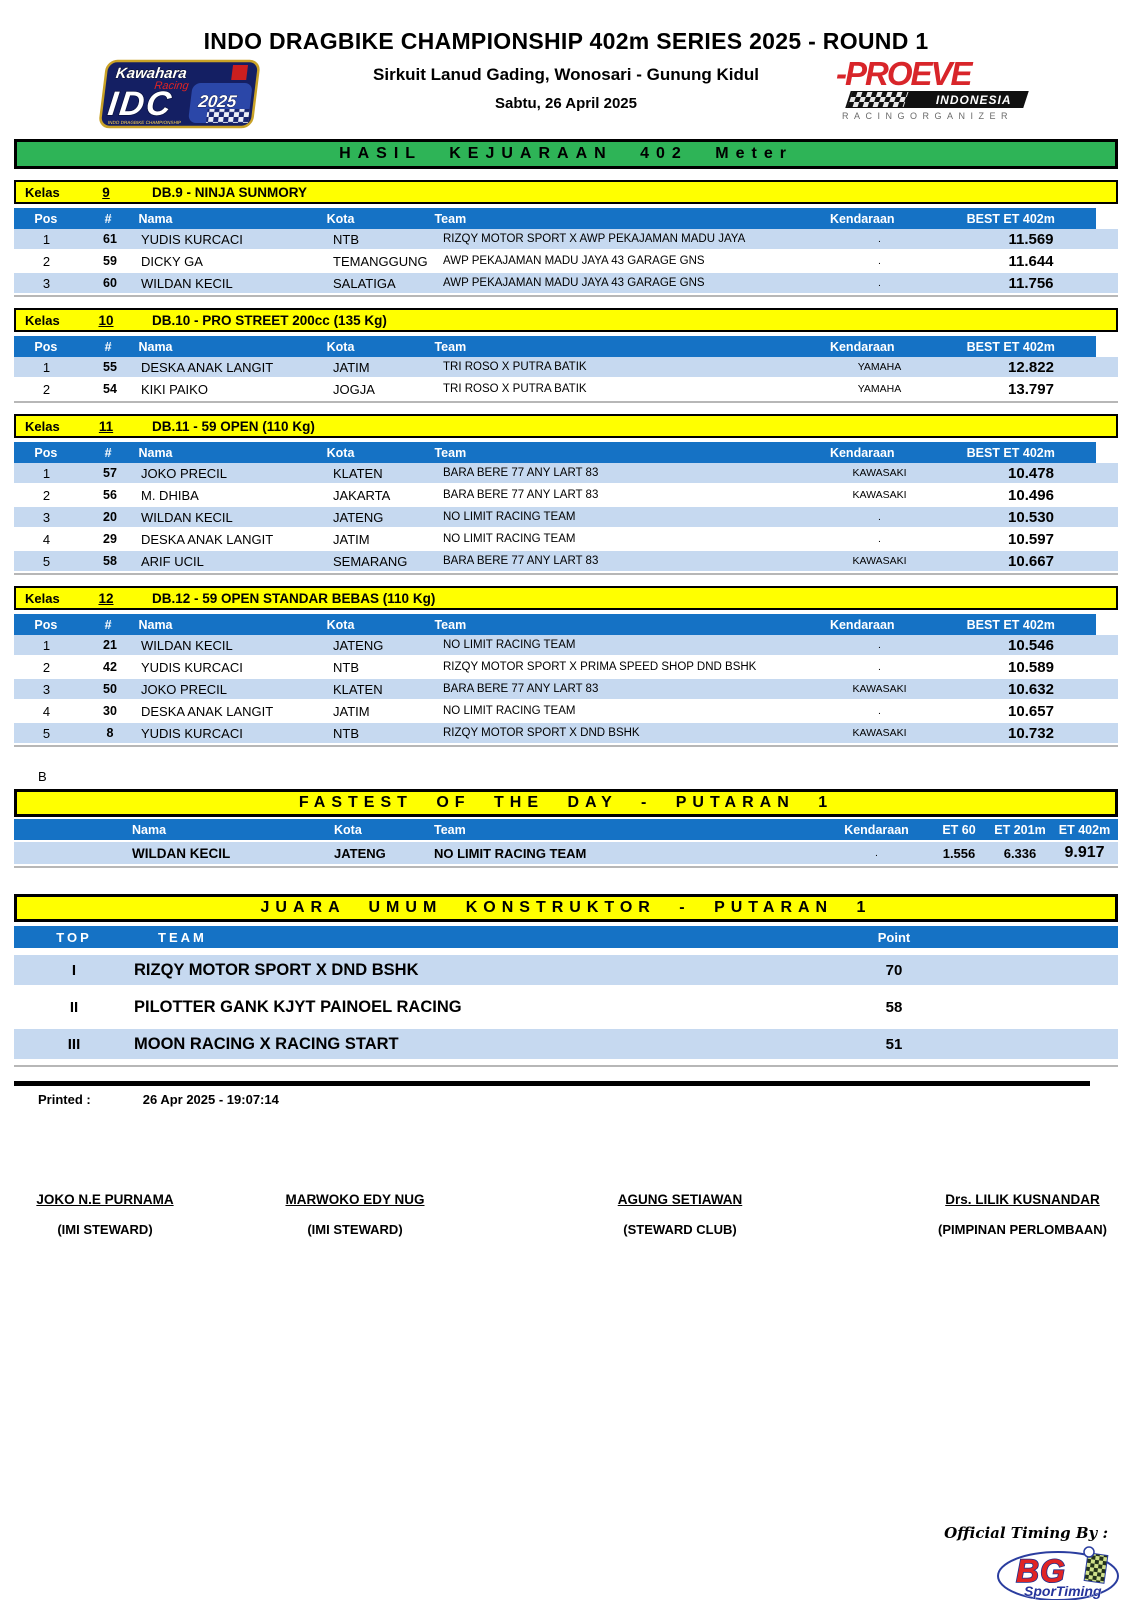 The width and height of the screenshot is (1132, 1600). Describe the element at coordinates (233, 426) in the screenshot. I see `kelas-name: DB.11 - 59 OPEN (110 Kg)` at that location.